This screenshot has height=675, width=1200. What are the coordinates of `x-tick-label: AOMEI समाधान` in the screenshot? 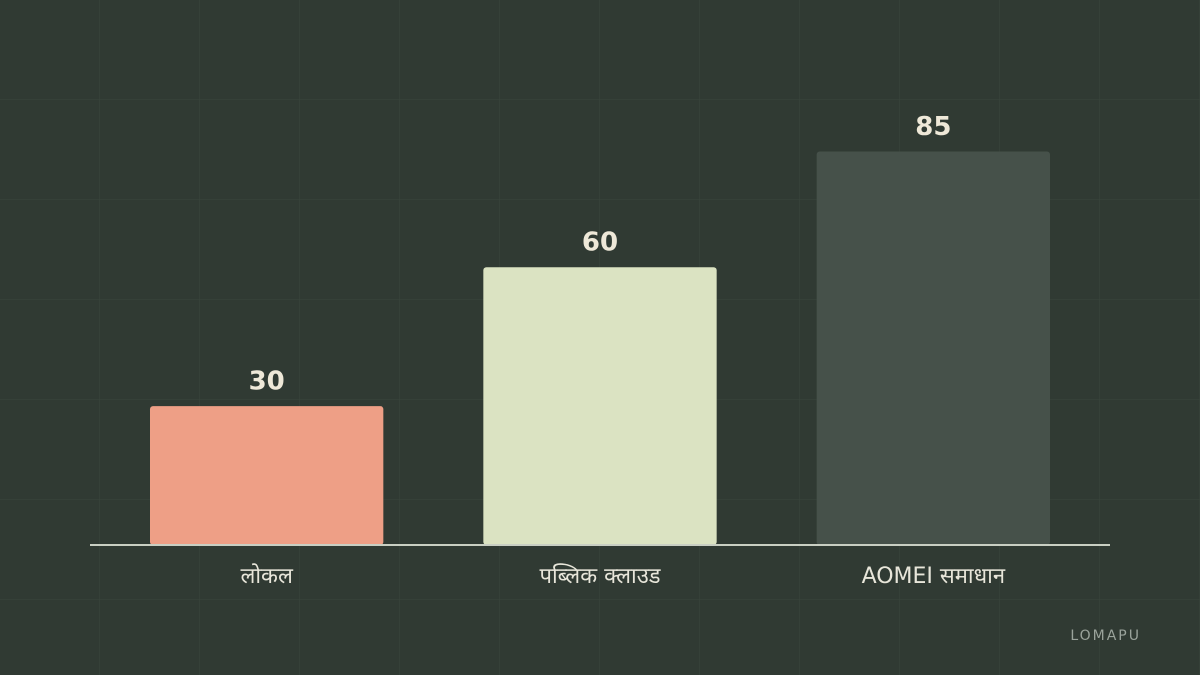 It's located at (934, 576).